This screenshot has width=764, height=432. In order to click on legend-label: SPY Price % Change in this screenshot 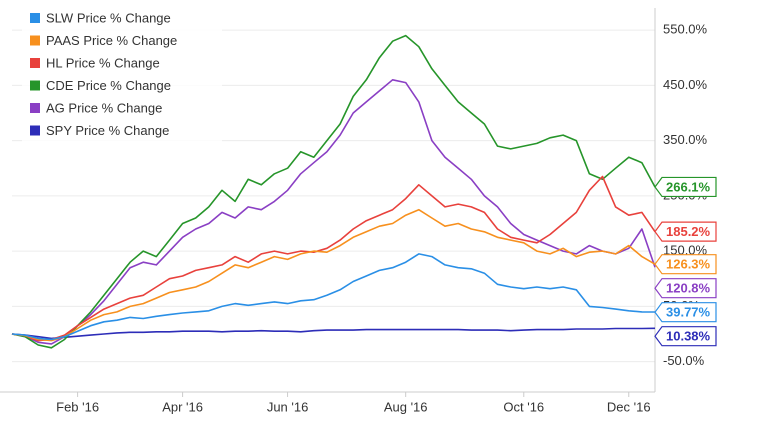, I will do `click(107, 130)`.